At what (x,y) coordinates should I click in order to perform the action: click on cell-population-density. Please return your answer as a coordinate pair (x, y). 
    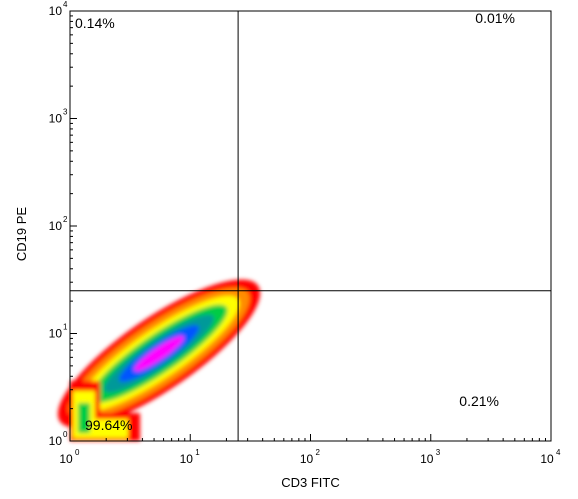
    Looking at the image, I should click on (159, 360).